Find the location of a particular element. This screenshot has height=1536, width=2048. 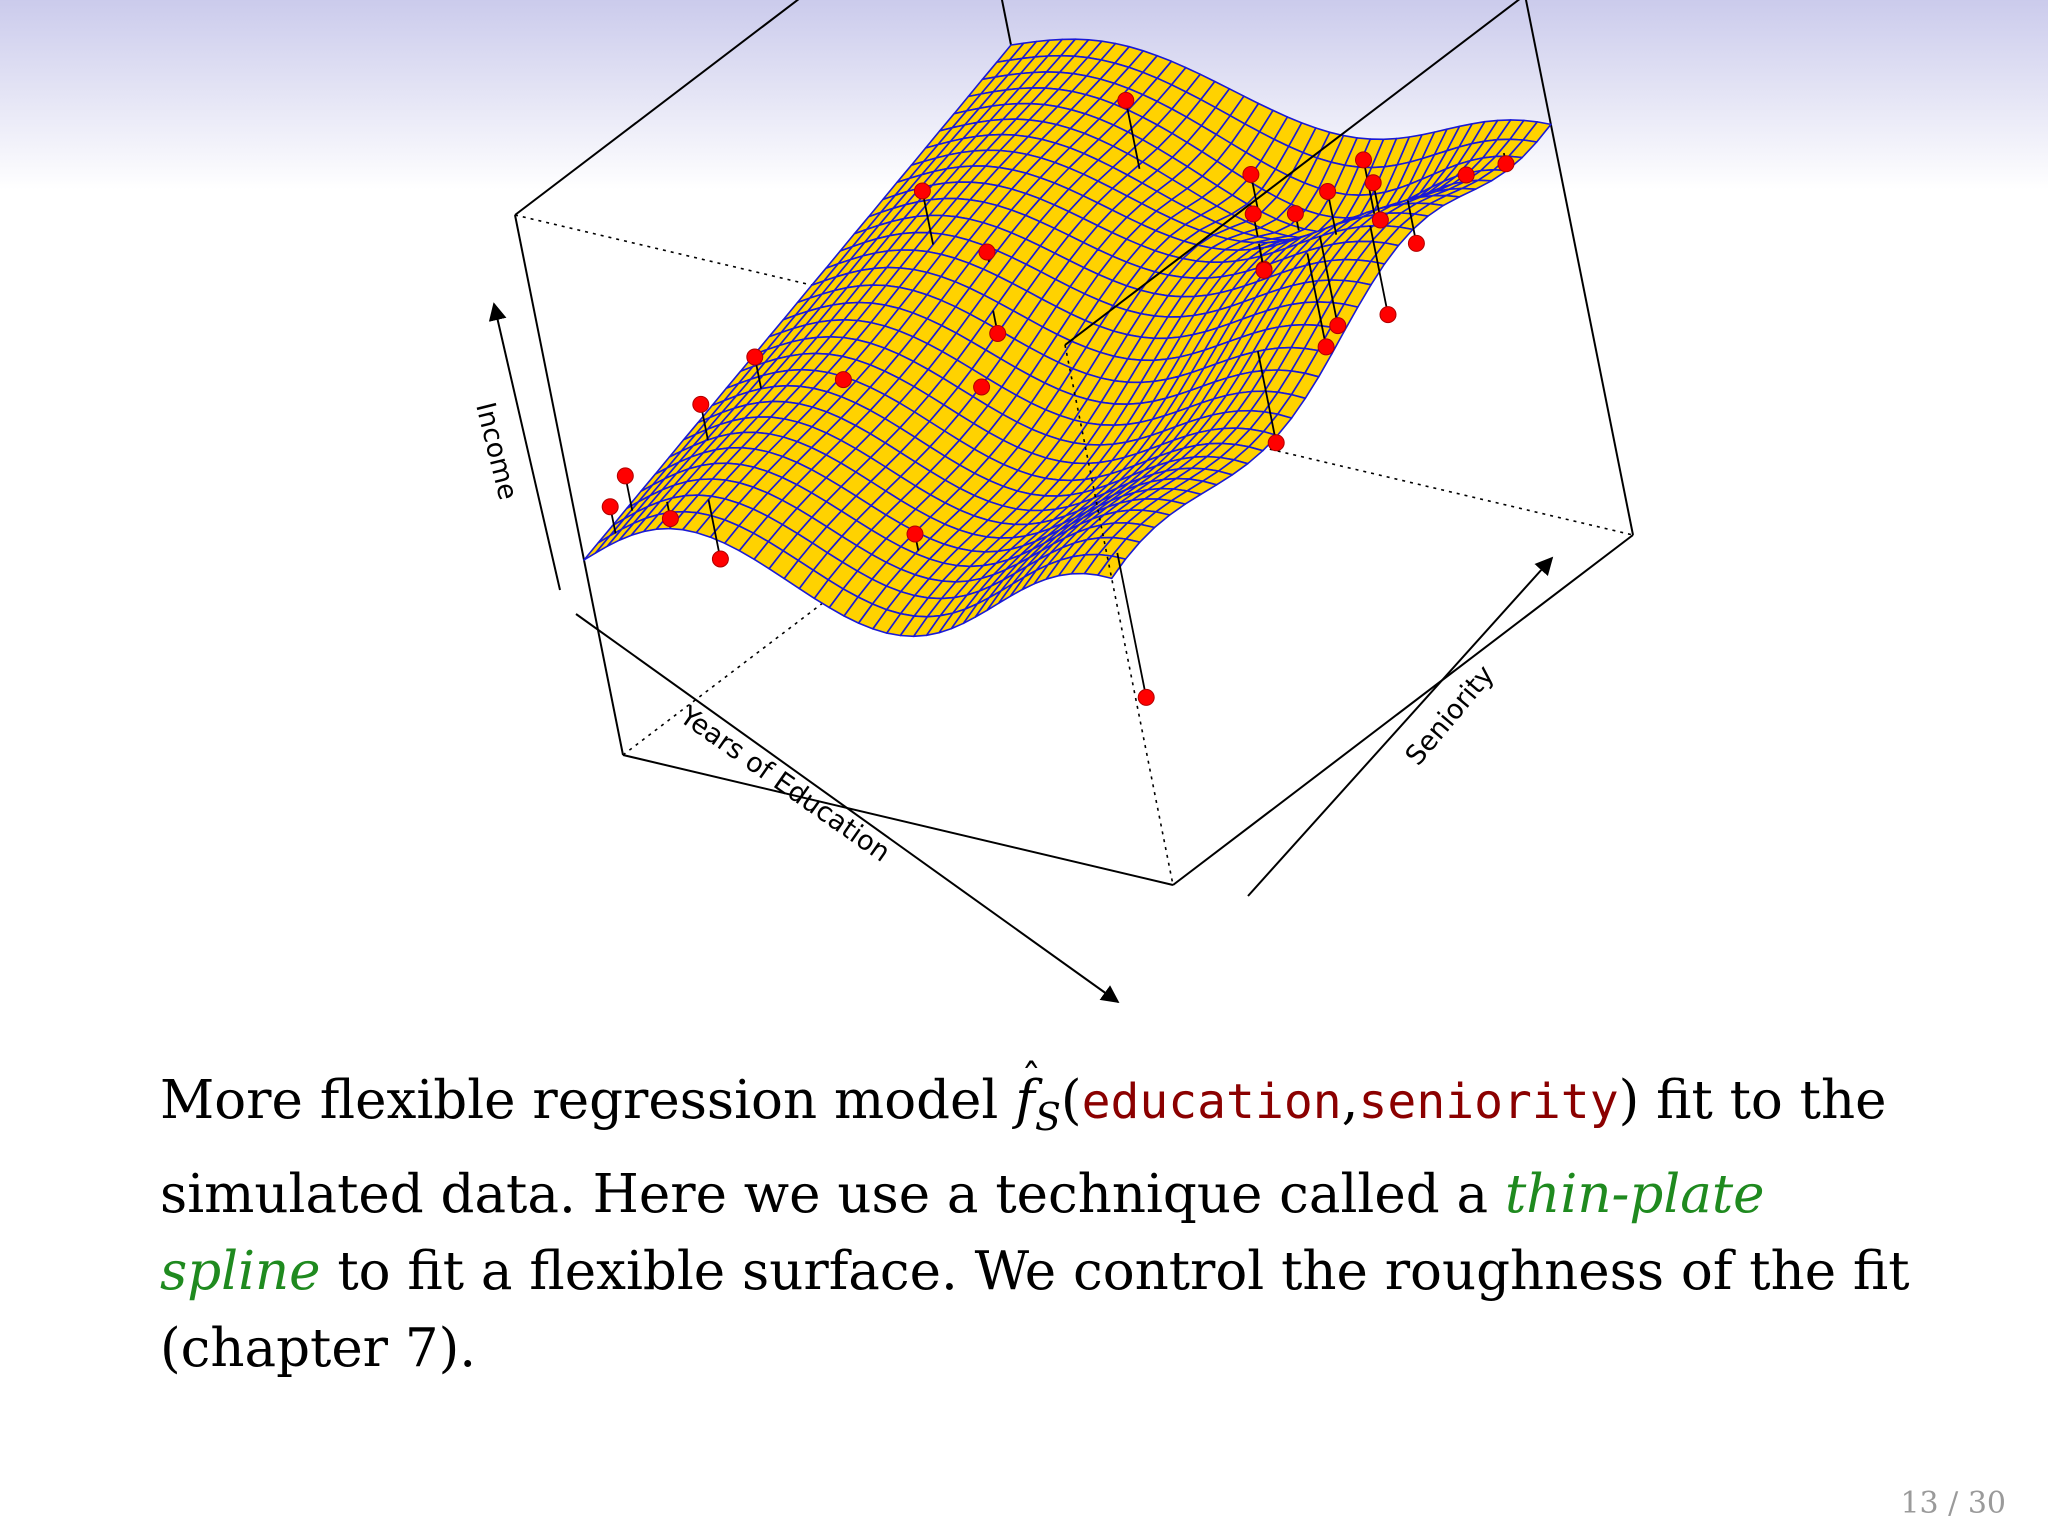

caption-text-1: More flexible regression model is located at coordinates (588, 1100).